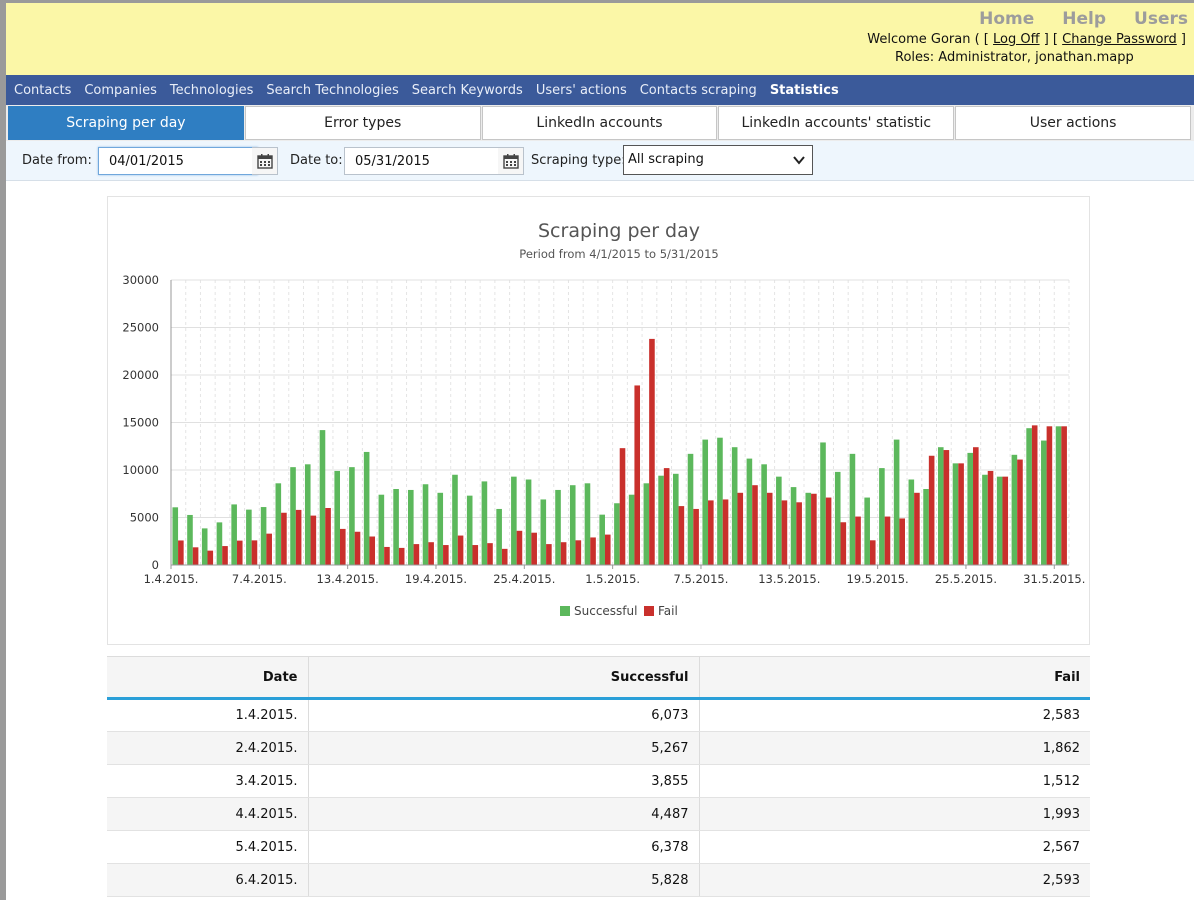 The height and width of the screenshot is (900, 1200). What do you see at coordinates (178, 161) in the screenshot?
I see `date-from-input: 04/01/2015` at bounding box center [178, 161].